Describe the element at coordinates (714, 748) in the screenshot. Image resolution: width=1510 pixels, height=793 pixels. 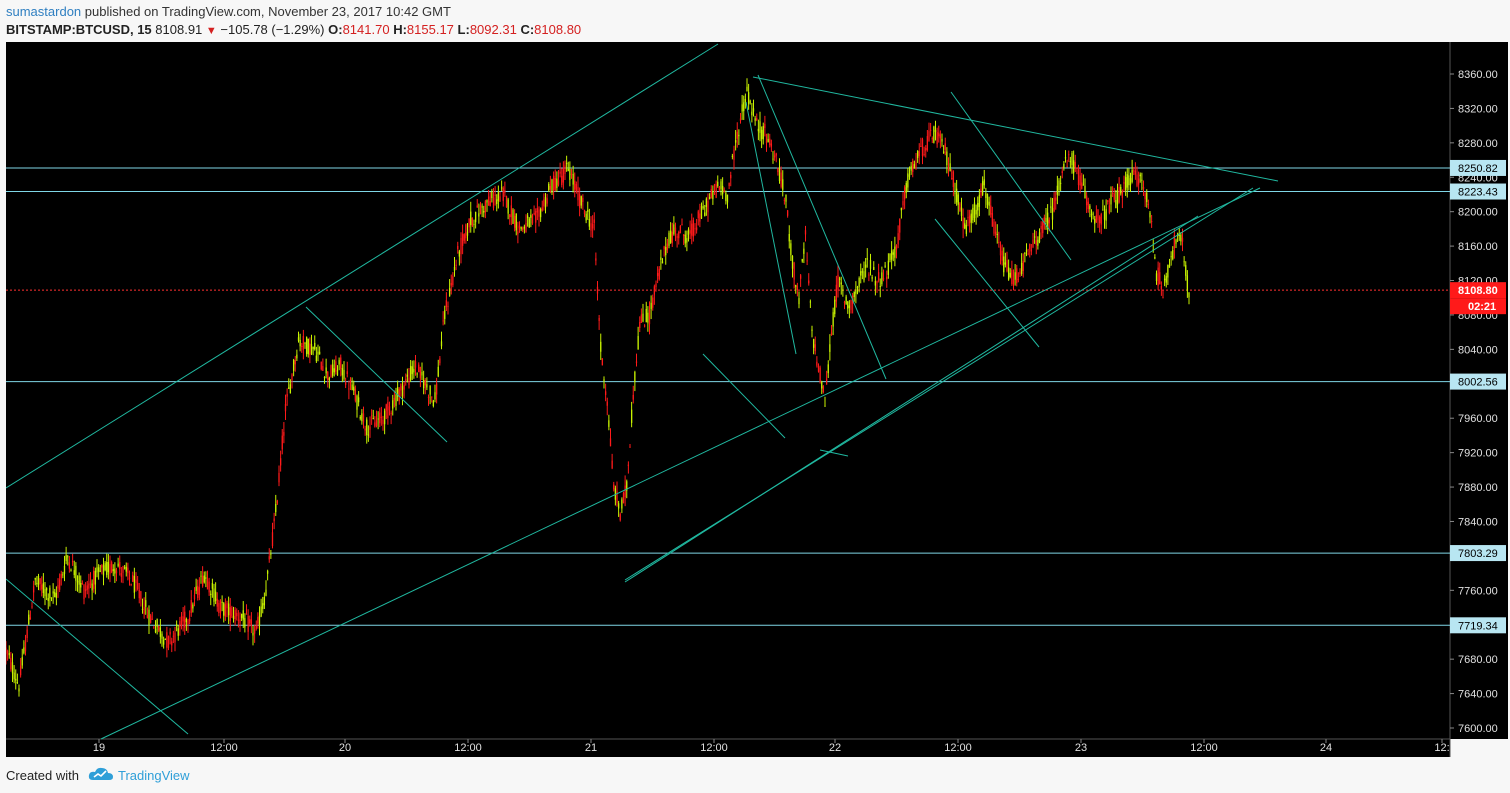
I see `x-tick-label: 12:00` at that location.